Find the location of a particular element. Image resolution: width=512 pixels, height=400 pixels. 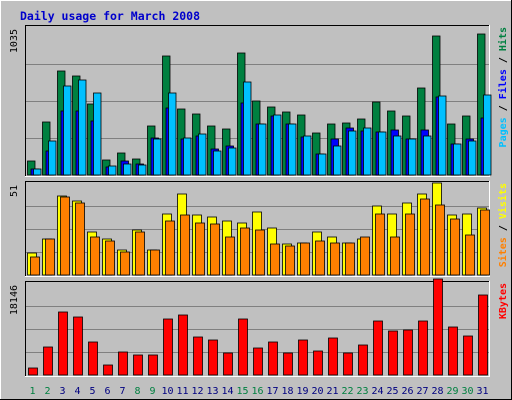

x-tick-label-day-12: 12 is located at coordinates (197, 391).